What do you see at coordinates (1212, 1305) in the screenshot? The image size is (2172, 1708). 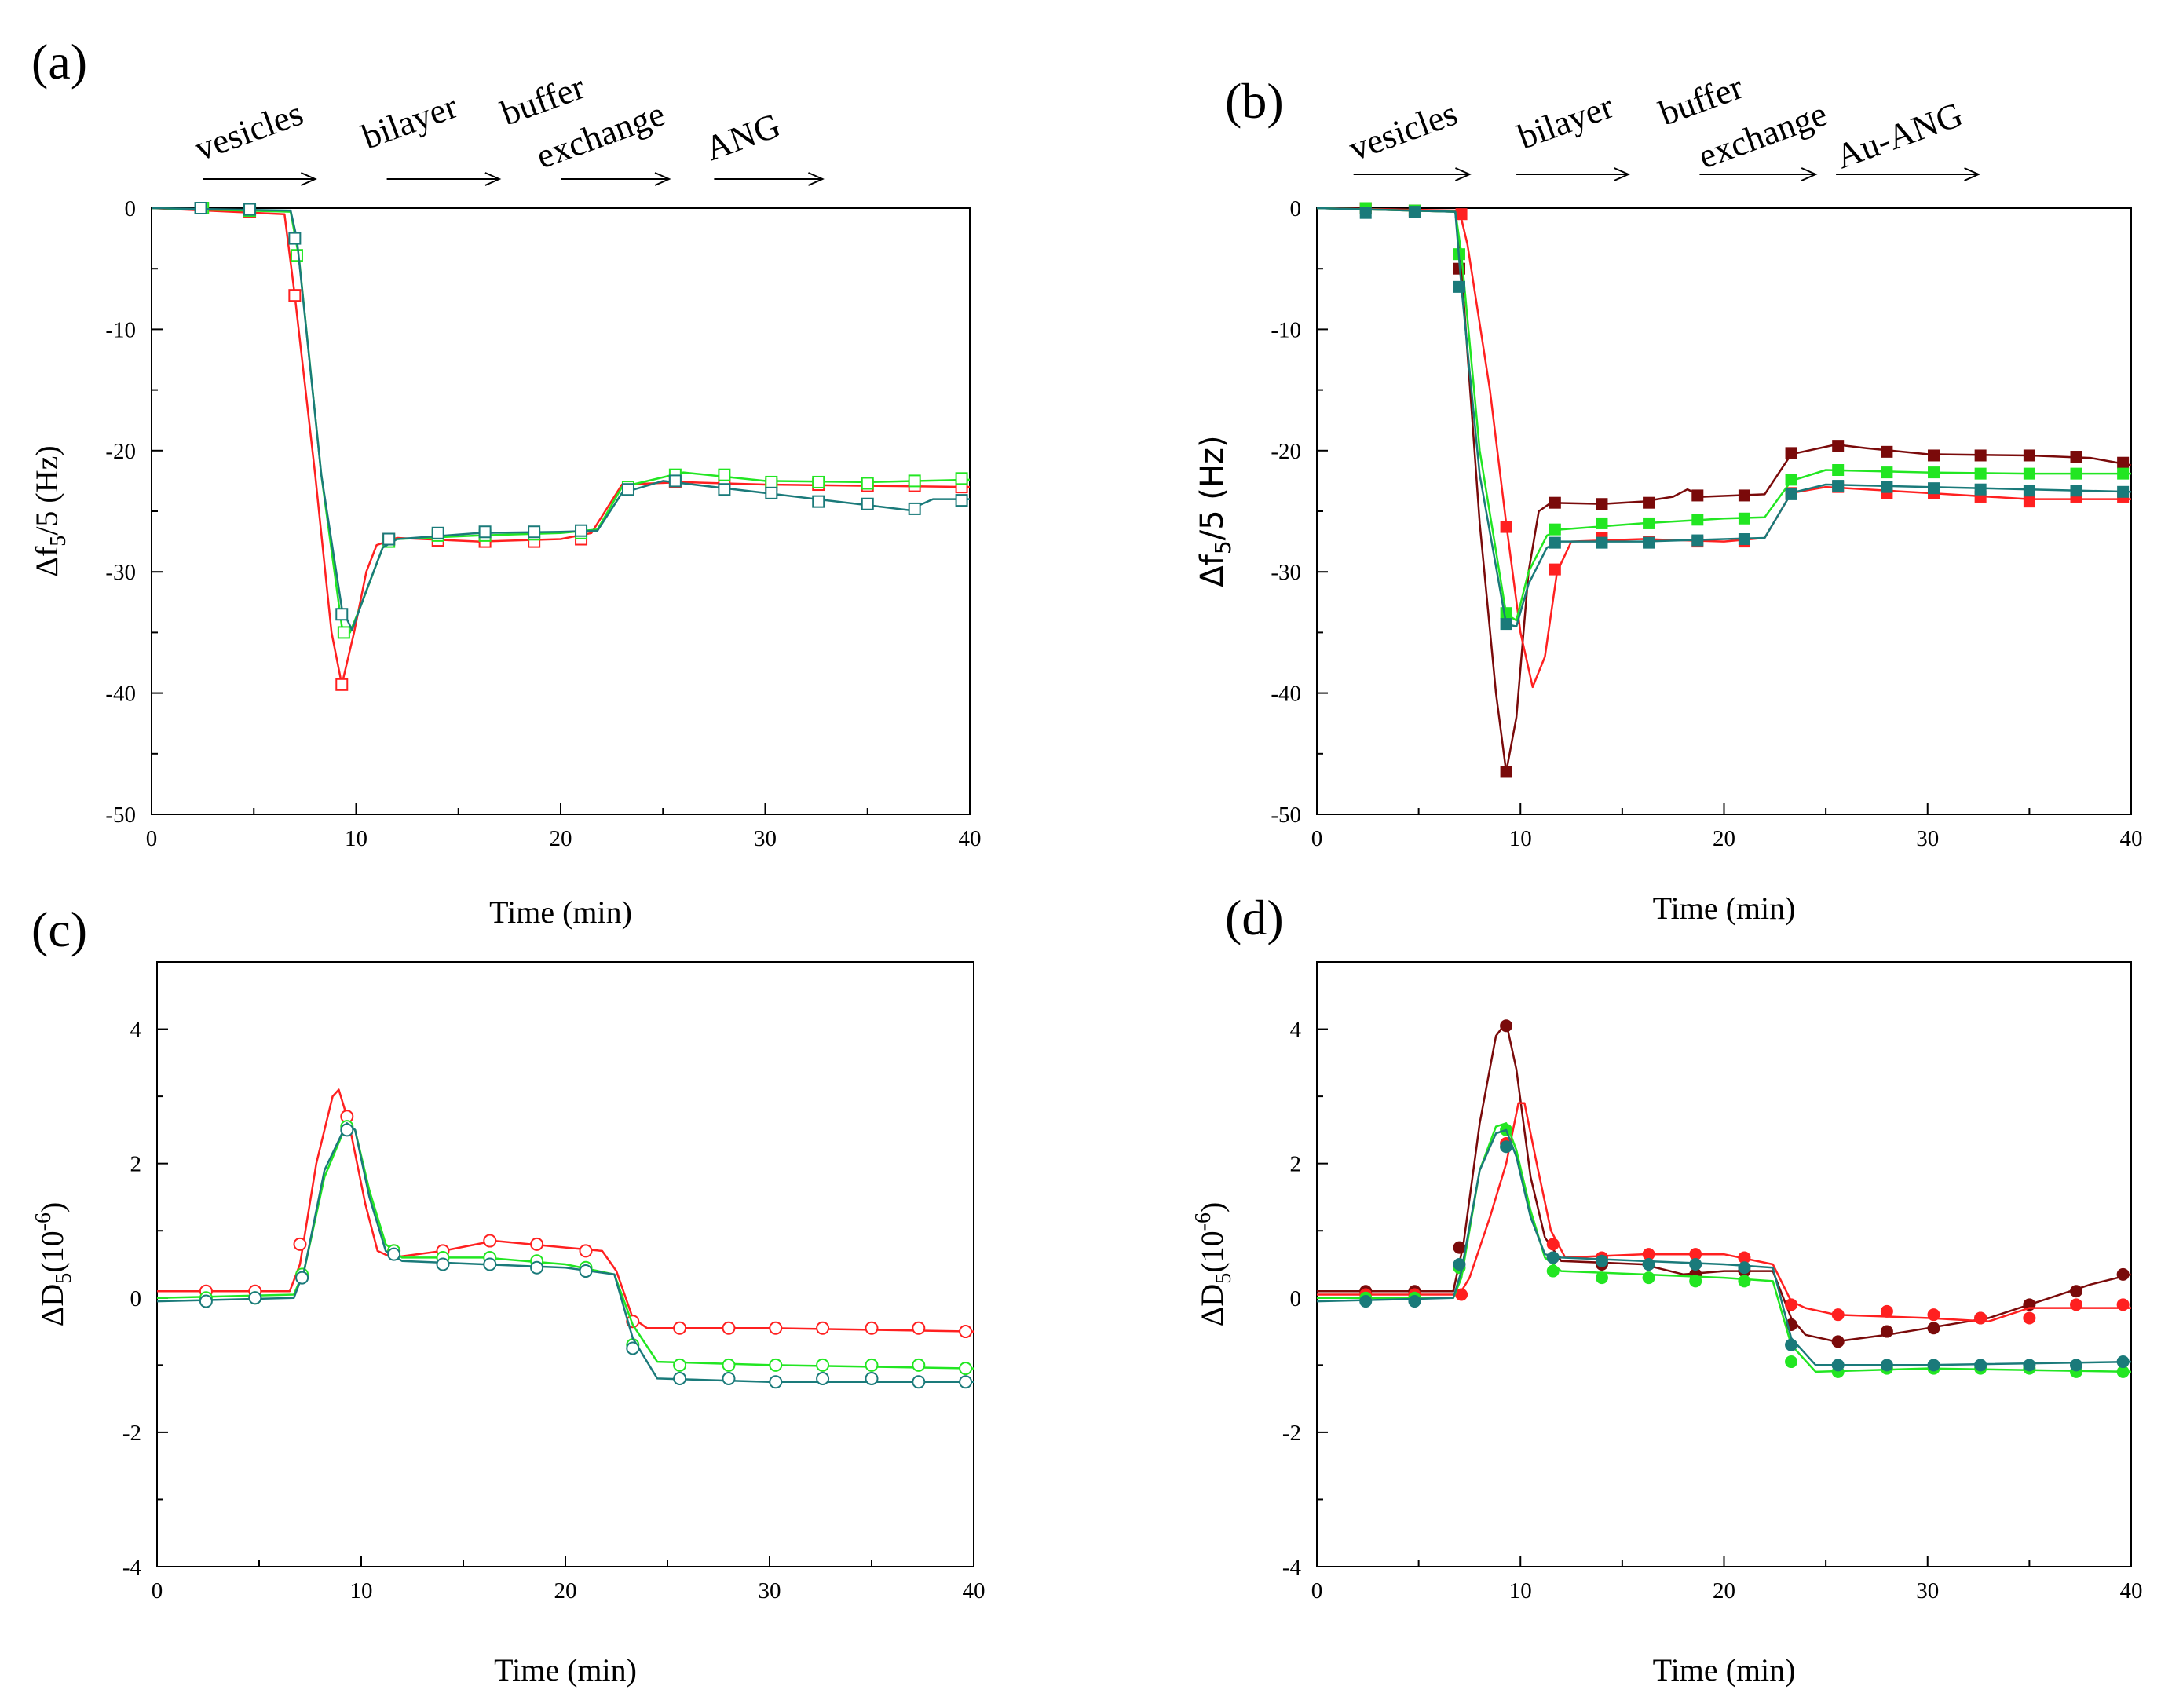 I see `y-axis-title-main: ΔD` at bounding box center [1212, 1305].